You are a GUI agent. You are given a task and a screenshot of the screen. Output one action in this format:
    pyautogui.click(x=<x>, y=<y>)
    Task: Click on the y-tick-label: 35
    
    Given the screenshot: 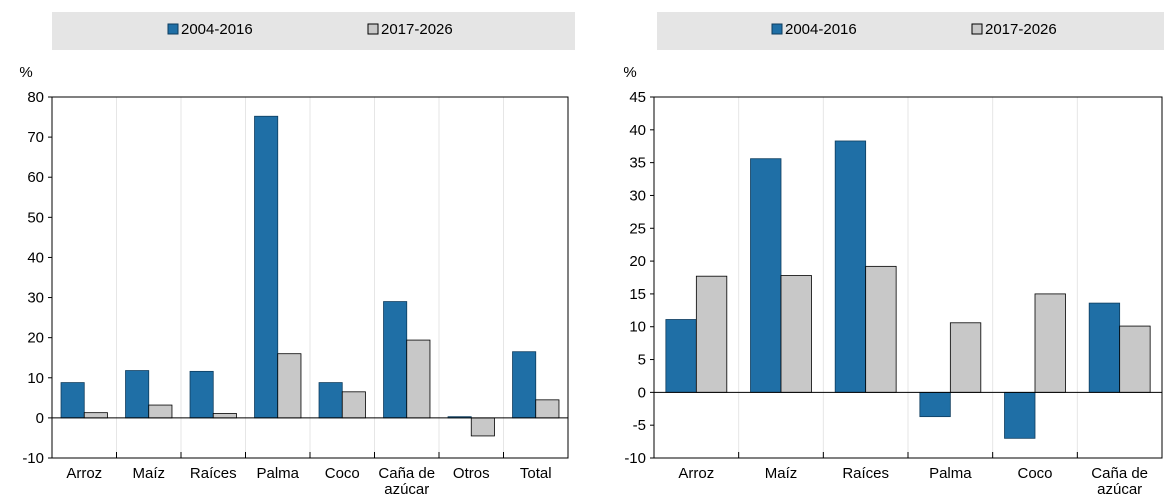 What is the action you would take?
    pyautogui.click(x=637, y=163)
    